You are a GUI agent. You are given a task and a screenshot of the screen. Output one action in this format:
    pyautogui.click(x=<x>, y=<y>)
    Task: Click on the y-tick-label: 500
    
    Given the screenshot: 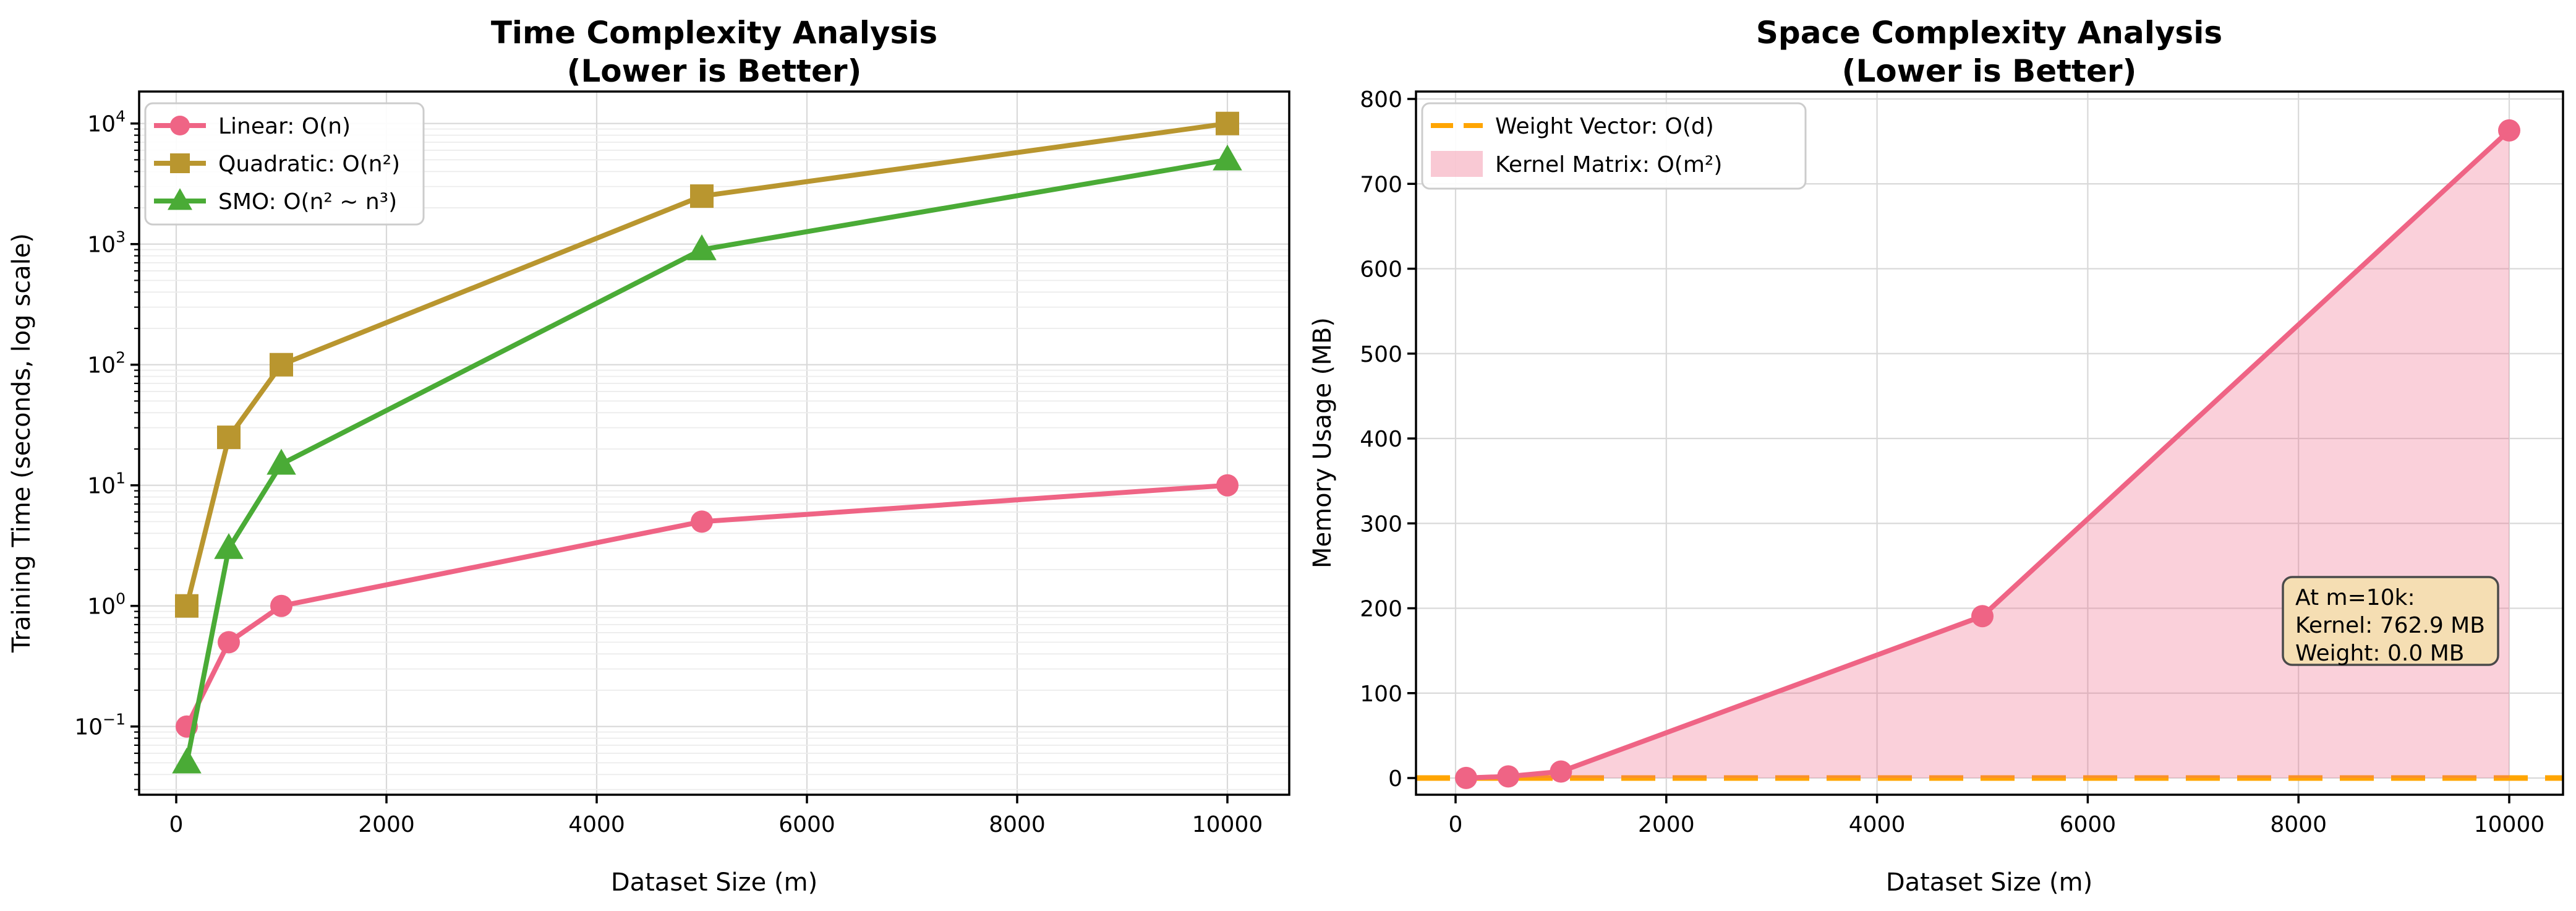 What is the action you would take?
    pyautogui.click(x=1381, y=354)
    